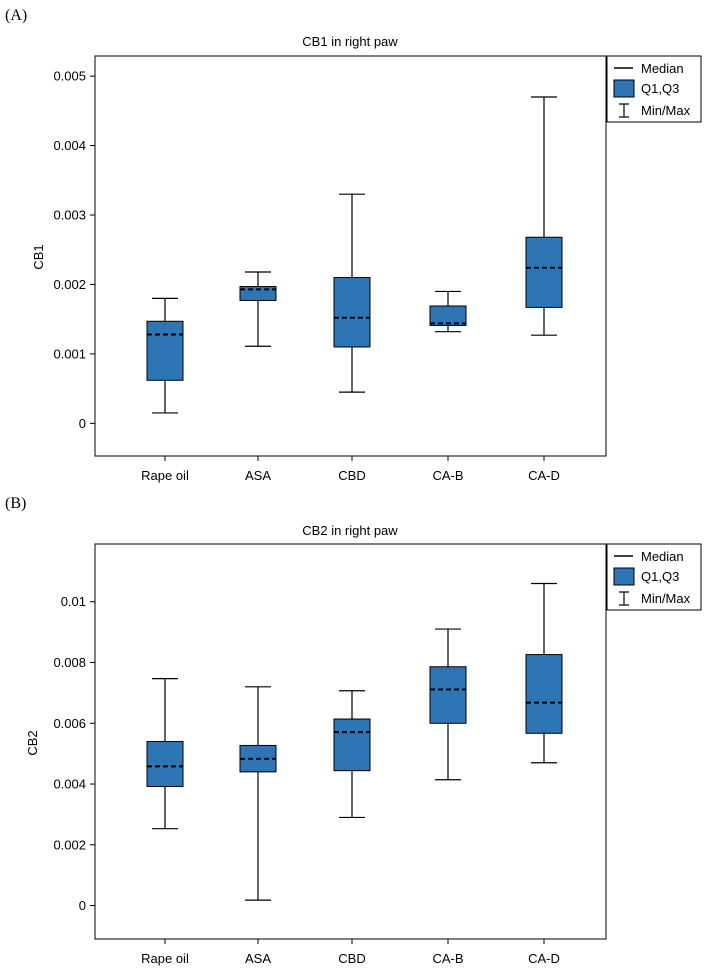 This screenshot has width=707, height=976. Describe the element at coordinates (69, 662) in the screenshot. I see `y-tick-label: 0.008` at that location.